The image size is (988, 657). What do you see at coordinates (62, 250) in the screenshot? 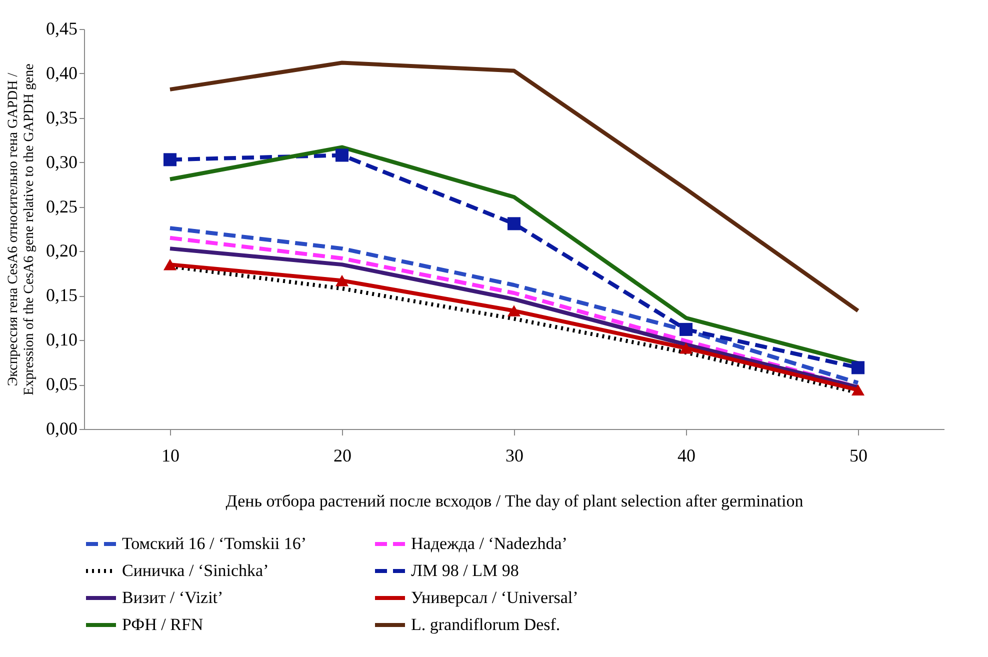
I see `y-tick-label: 0,20` at bounding box center [62, 250].